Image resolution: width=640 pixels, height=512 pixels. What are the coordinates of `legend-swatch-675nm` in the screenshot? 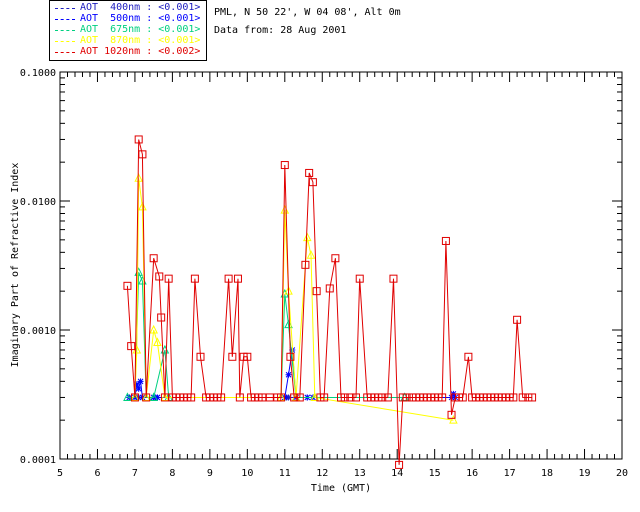 It's located at (65, 30).